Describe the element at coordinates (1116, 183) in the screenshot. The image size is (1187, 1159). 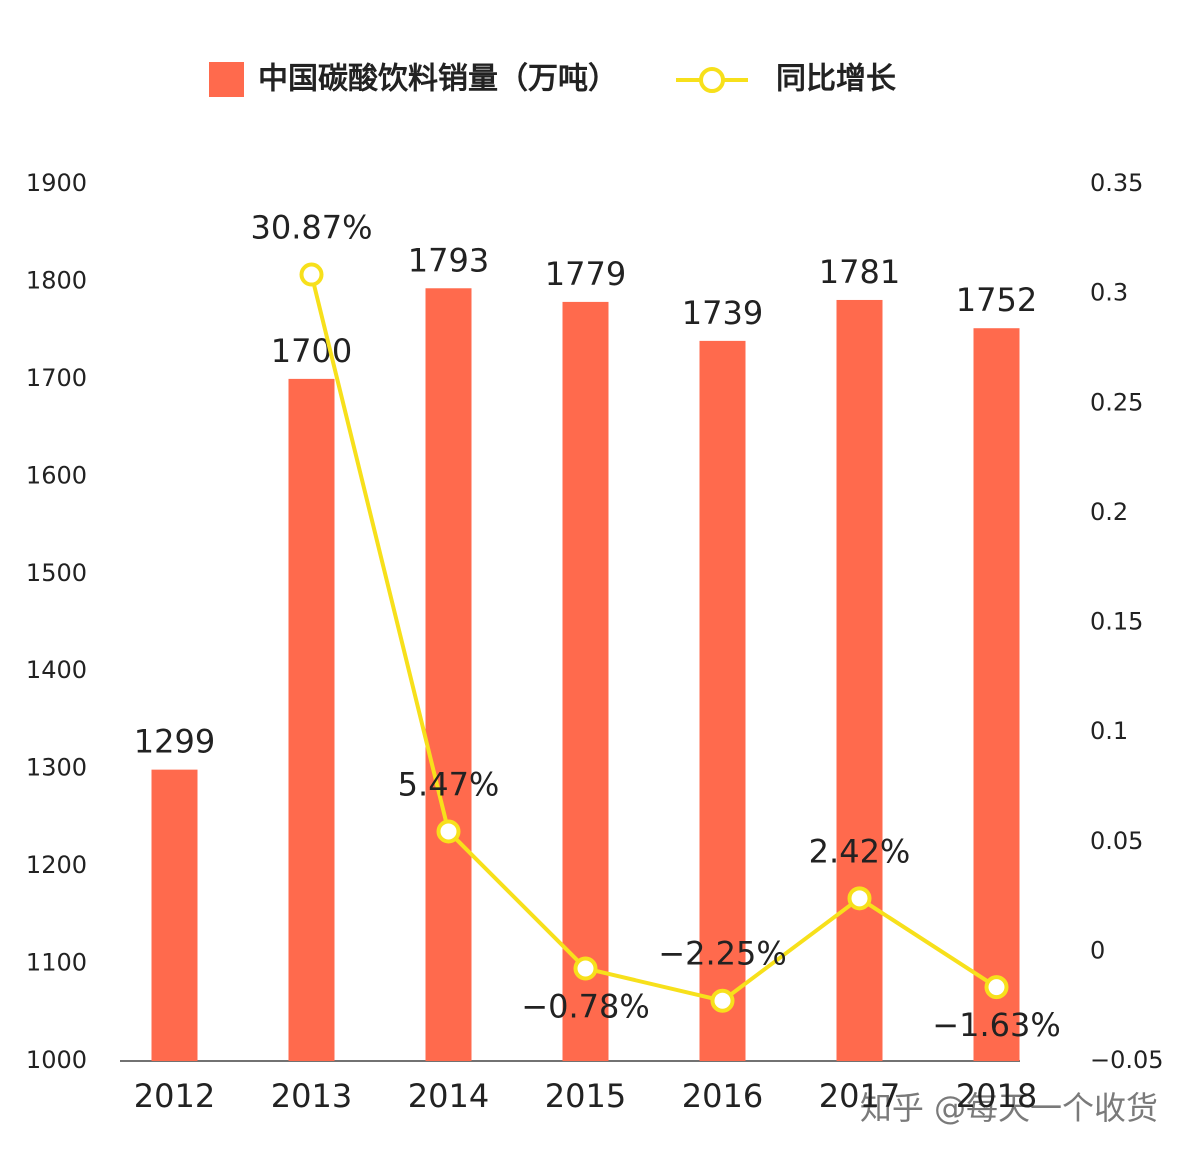
I see `y2-tick-label: 0.35` at that location.